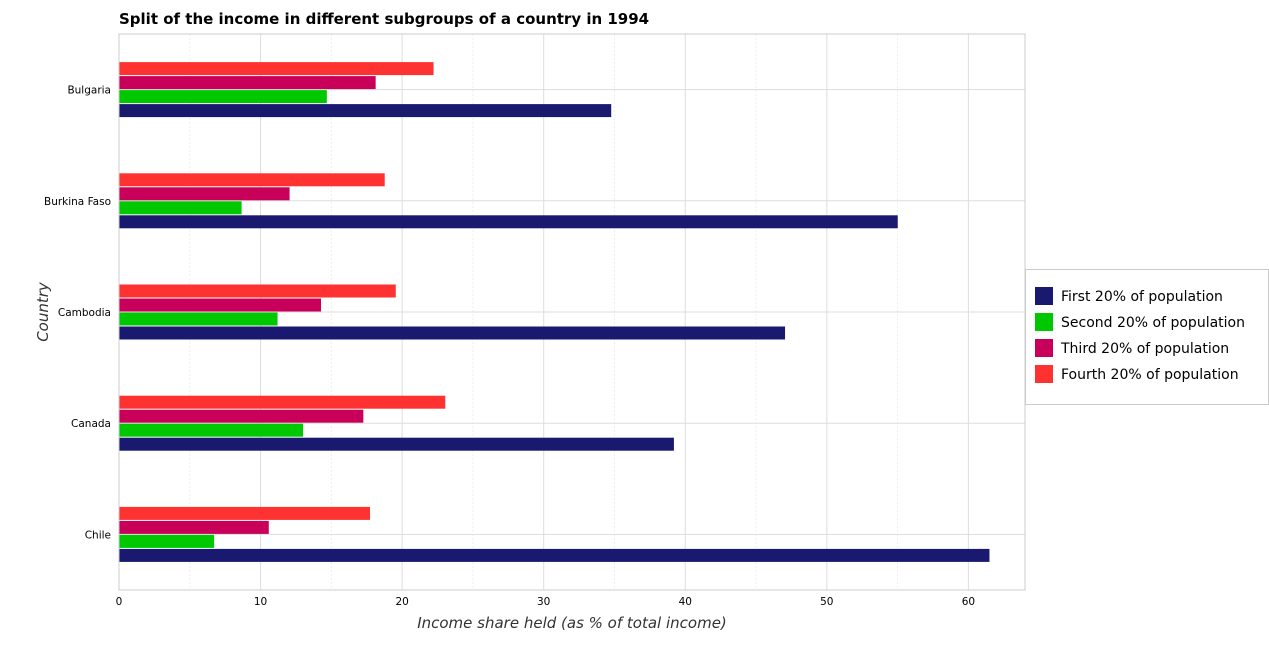  What do you see at coordinates (119, 602) in the screenshot?
I see `x-tick-label: 0` at bounding box center [119, 602].